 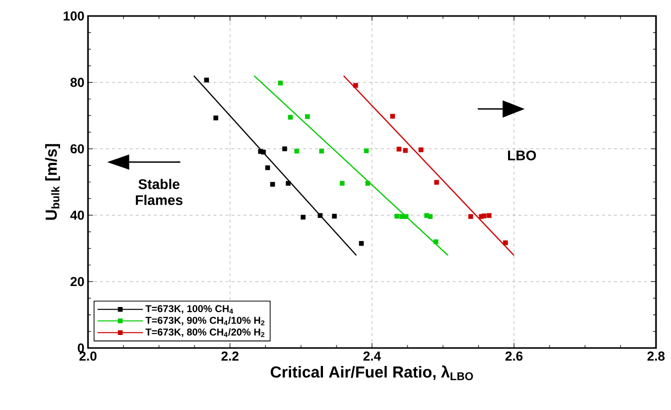 I want to click on y-axis-title: U$_{bulk}$ [m/s], so click(x=52, y=182).